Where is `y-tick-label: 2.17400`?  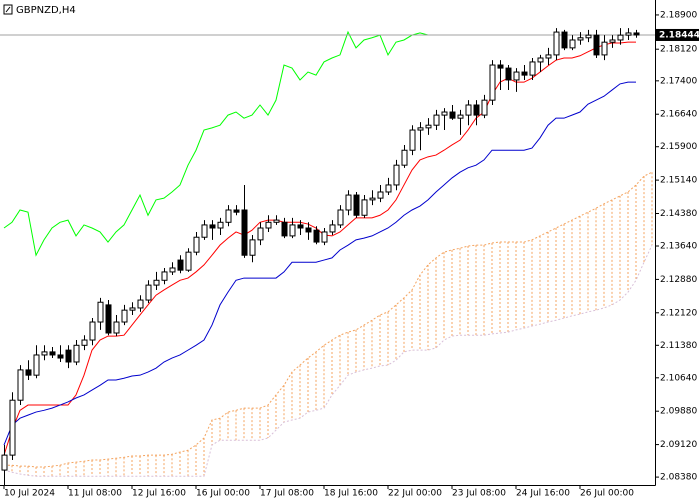 y-tick-label: 2.17400 is located at coordinates (678, 81).